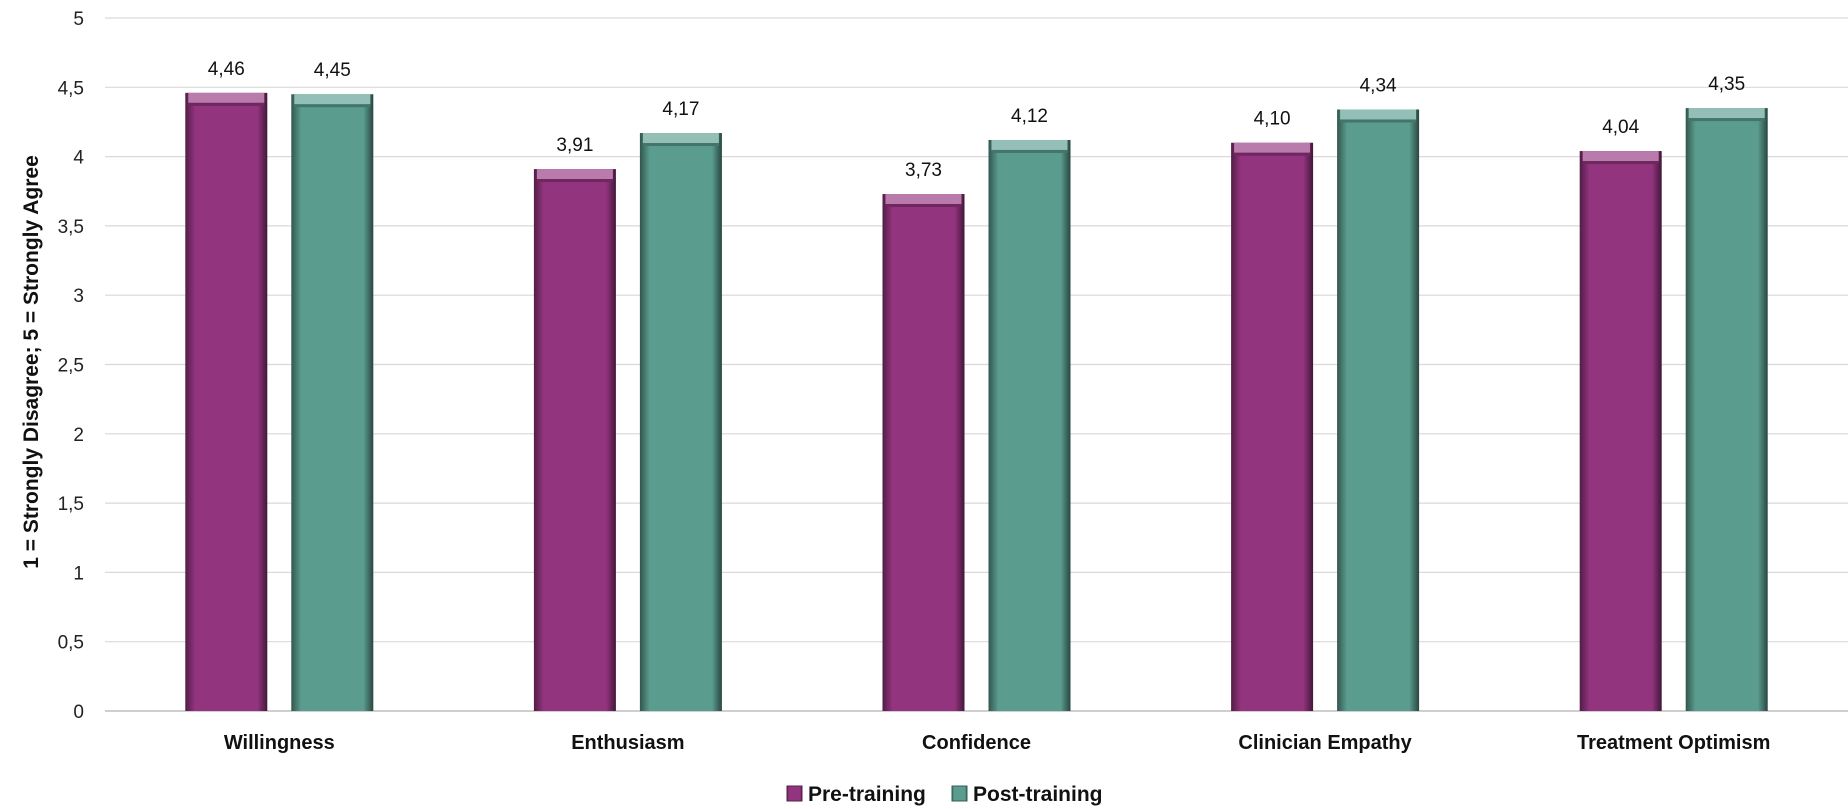 Image resolution: width=1848 pixels, height=809 pixels. Describe the element at coordinates (1038, 794) in the screenshot. I see `legend-label: Post-training` at that location.